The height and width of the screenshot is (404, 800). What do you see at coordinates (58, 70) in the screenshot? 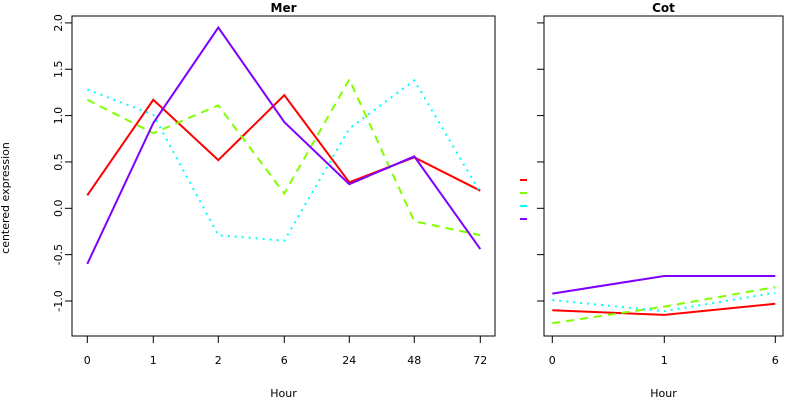
I see `y-tick-label: 1.5` at bounding box center [58, 70].